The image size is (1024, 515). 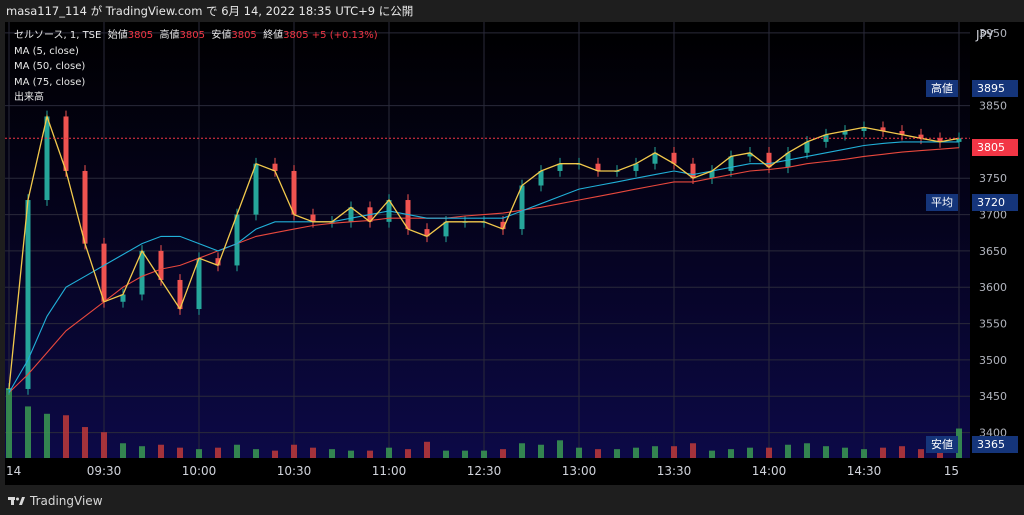 I want to click on legend-ma5: MA (5, close), so click(x=46, y=51).